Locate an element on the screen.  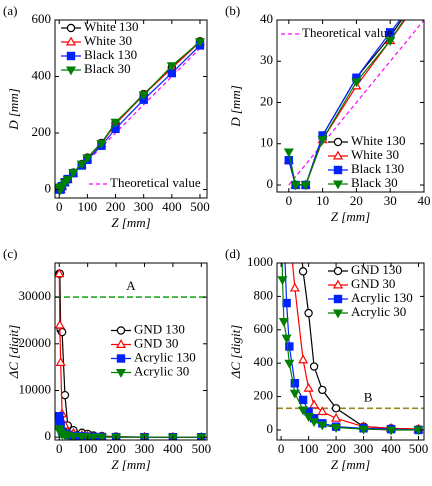
legend-label: White 130 is located at coordinates (111, 26).